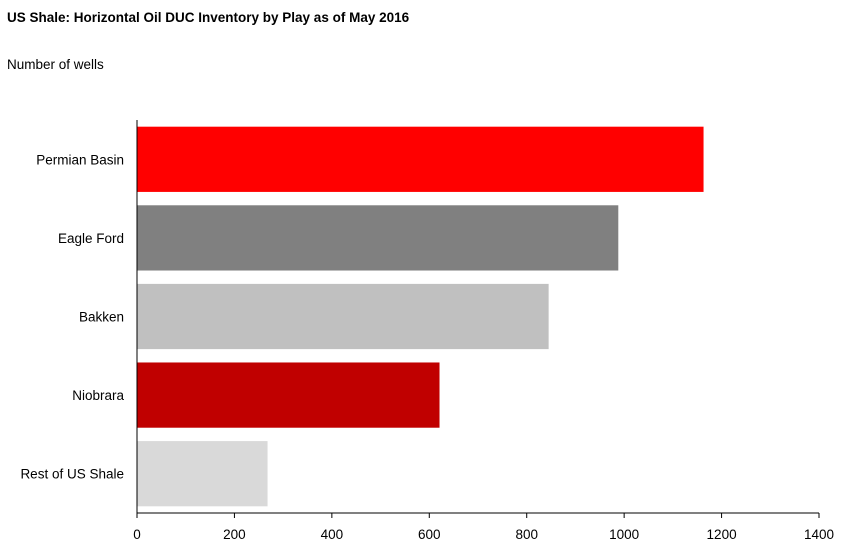  What do you see at coordinates (288, 395) in the screenshot?
I see `bar-niobrara` at bounding box center [288, 395].